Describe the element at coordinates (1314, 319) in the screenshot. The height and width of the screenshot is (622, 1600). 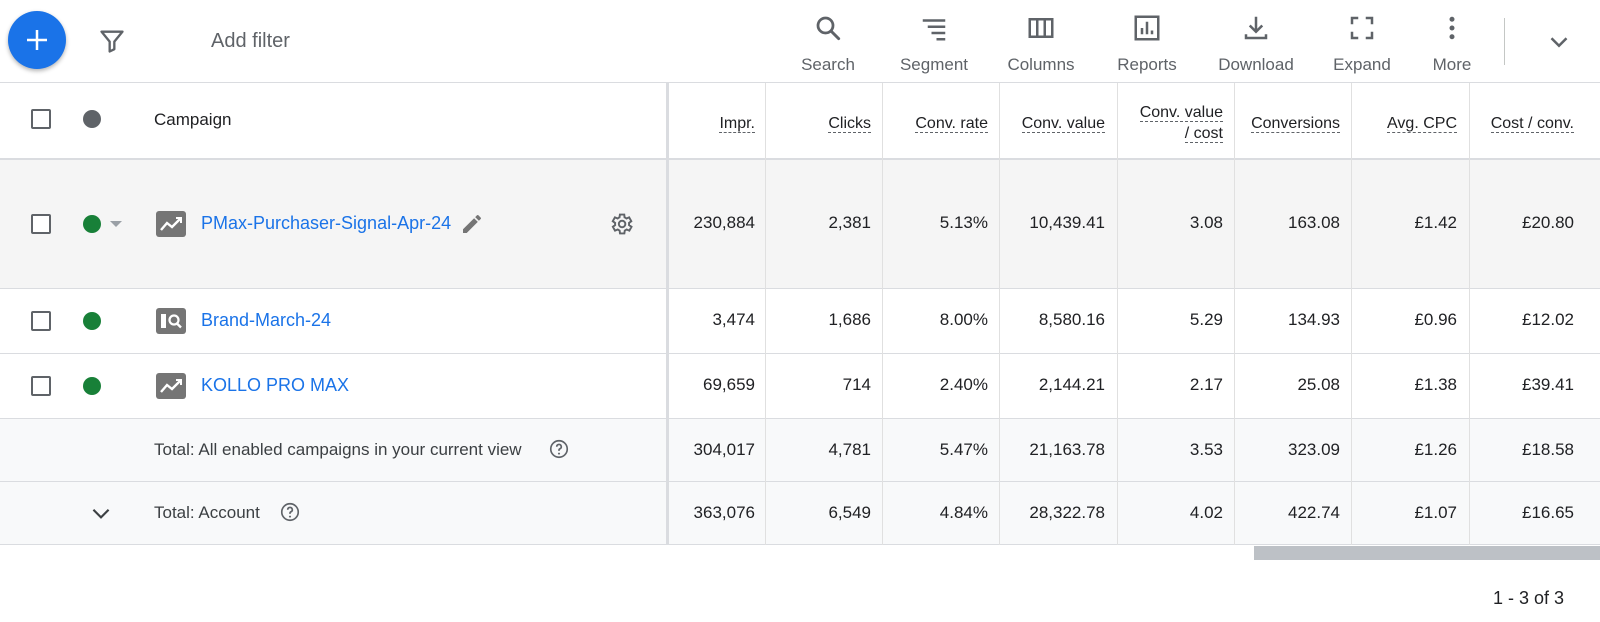
I see `cell-conversions: 134.93` at that location.